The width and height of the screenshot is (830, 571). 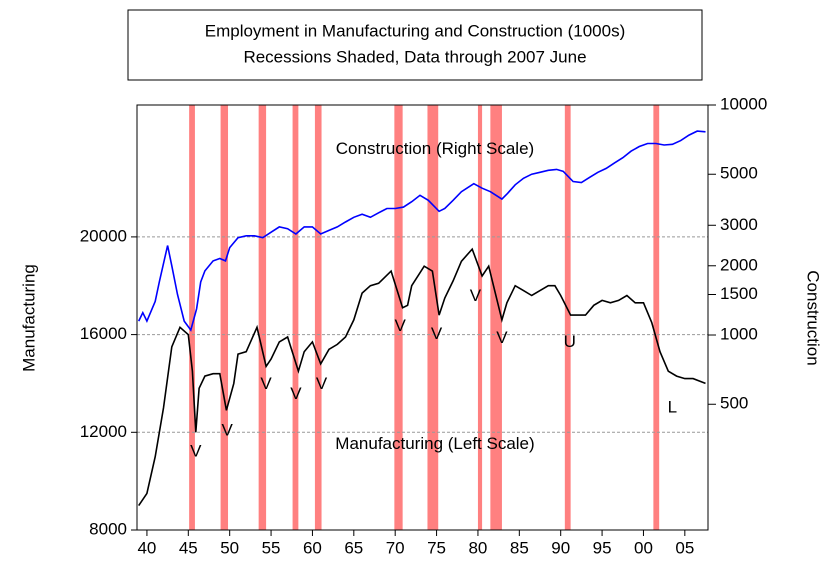 I want to click on recession-label: L, so click(x=672, y=406).